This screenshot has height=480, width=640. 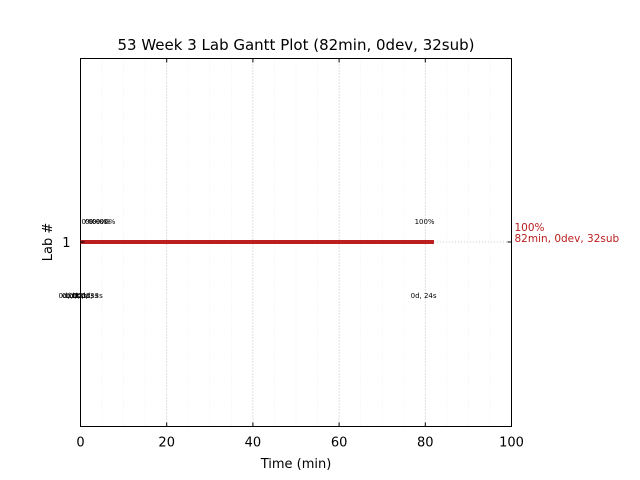 What do you see at coordinates (339, 443) in the screenshot?
I see `x-tick-label: 60` at bounding box center [339, 443].